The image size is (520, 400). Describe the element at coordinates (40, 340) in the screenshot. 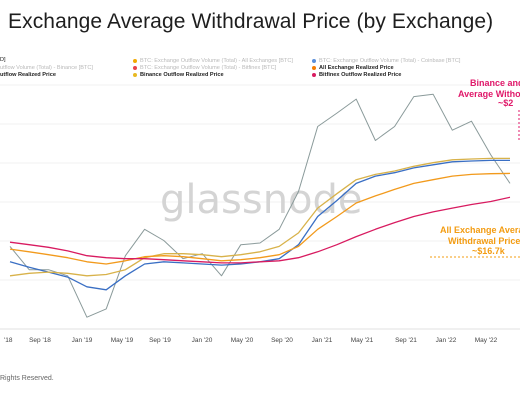

I see `x-tick-label: Sep '18` at that location.